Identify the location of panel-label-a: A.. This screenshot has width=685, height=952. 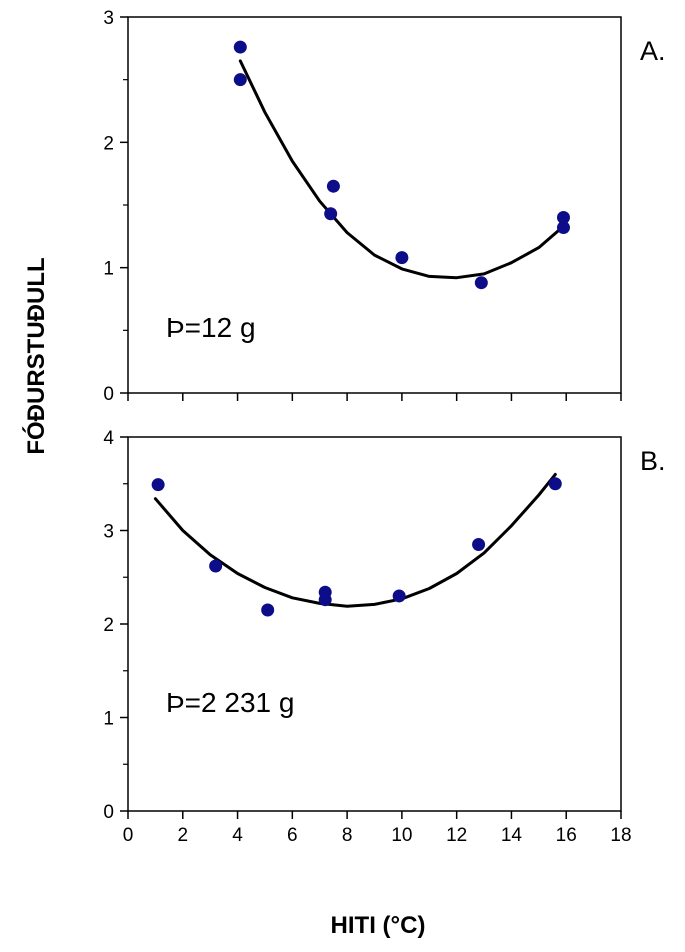
(653, 51).